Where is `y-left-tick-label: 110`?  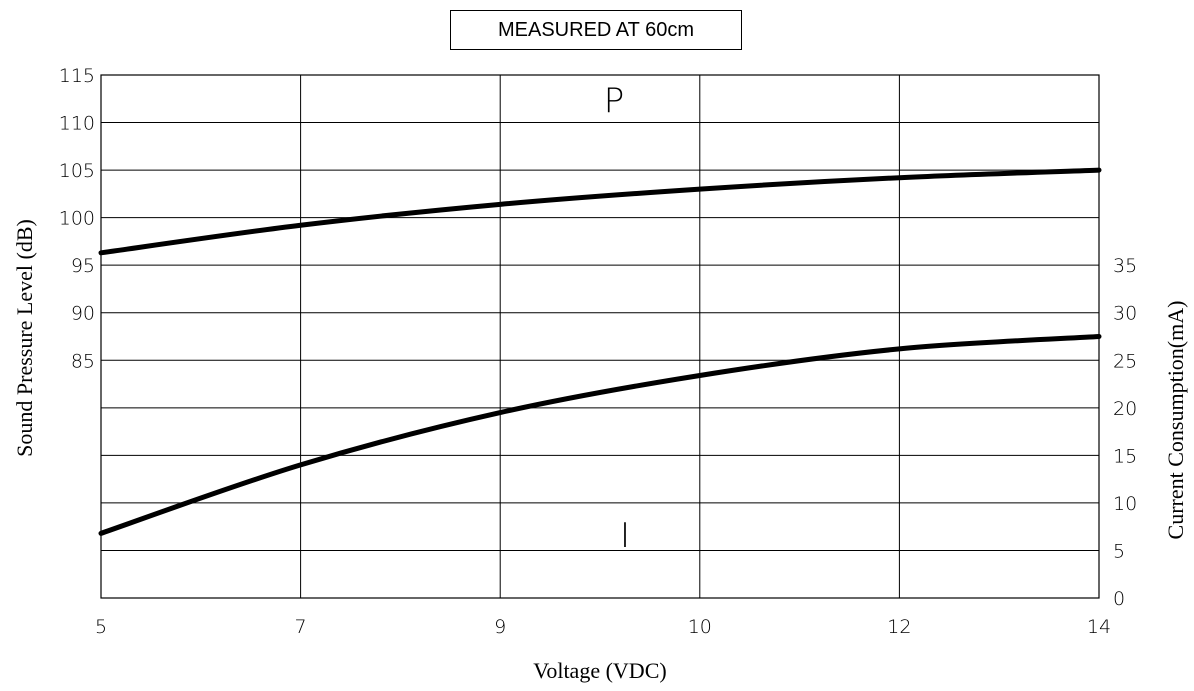
y-left-tick-label: 110 is located at coordinates (77, 124).